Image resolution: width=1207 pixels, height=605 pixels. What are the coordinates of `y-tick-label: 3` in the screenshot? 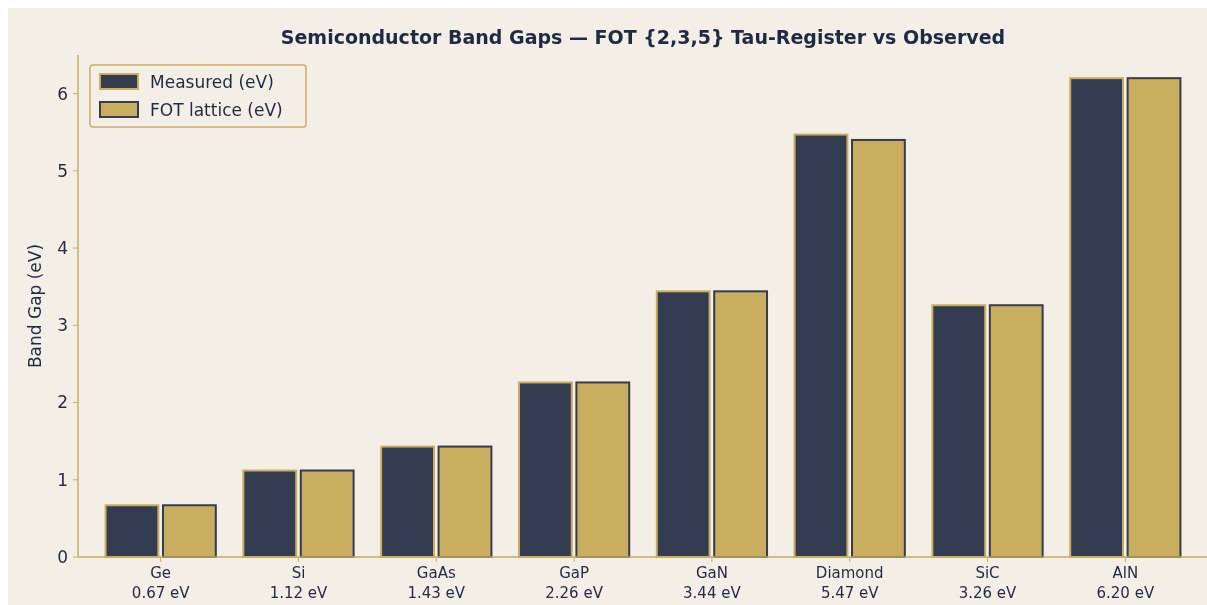 It's located at (62, 325).